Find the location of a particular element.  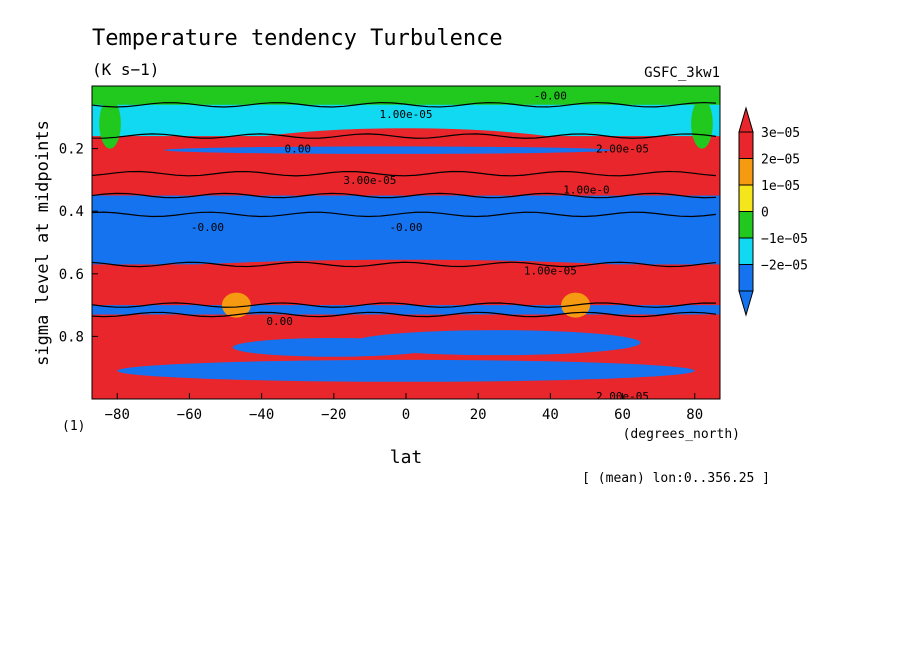

colorbar-label: −2e−05 is located at coordinates (784, 266).